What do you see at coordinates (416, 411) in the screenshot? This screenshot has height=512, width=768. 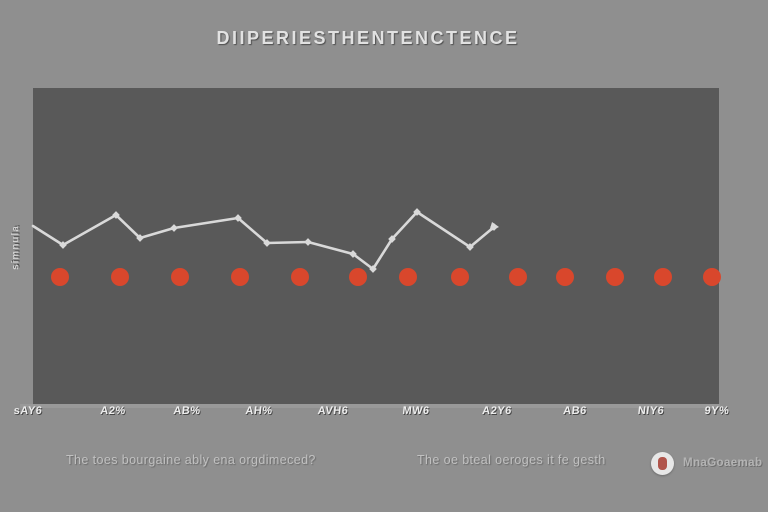 I see `x-tick-label: MW6` at bounding box center [416, 411].